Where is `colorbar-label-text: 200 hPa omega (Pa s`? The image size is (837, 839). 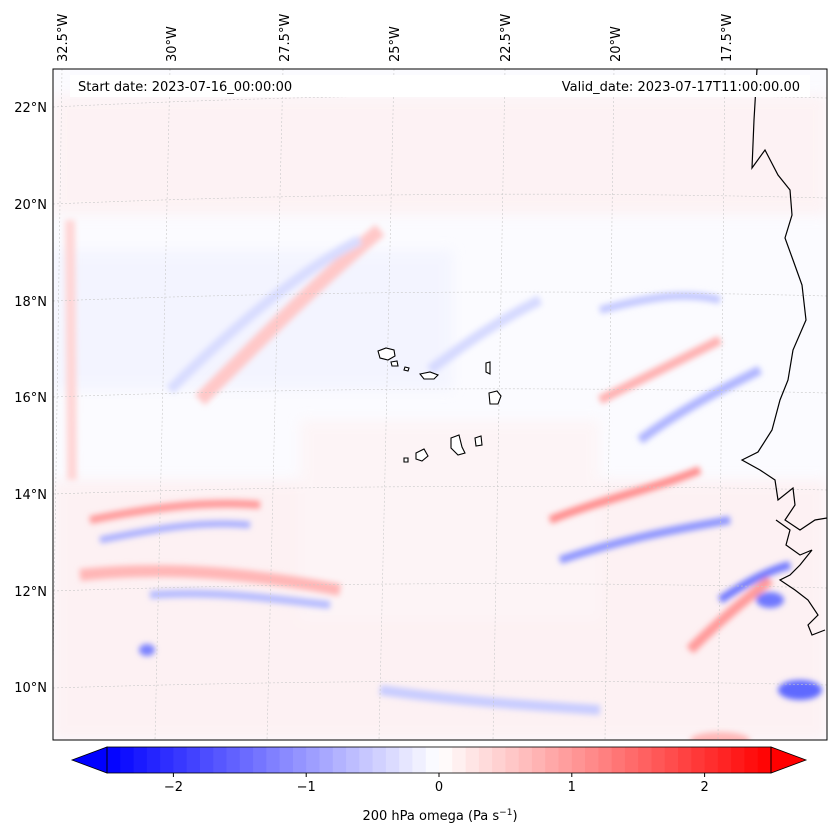
colorbar-label-text: 200 hPa omega (Pa s is located at coordinates (430, 816).